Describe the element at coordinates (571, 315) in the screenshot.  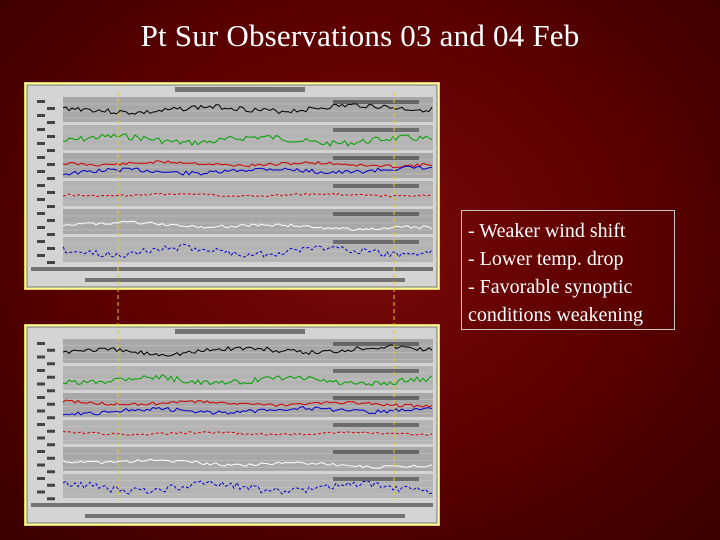
I see `finding-weakening: conditions weakening` at that location.